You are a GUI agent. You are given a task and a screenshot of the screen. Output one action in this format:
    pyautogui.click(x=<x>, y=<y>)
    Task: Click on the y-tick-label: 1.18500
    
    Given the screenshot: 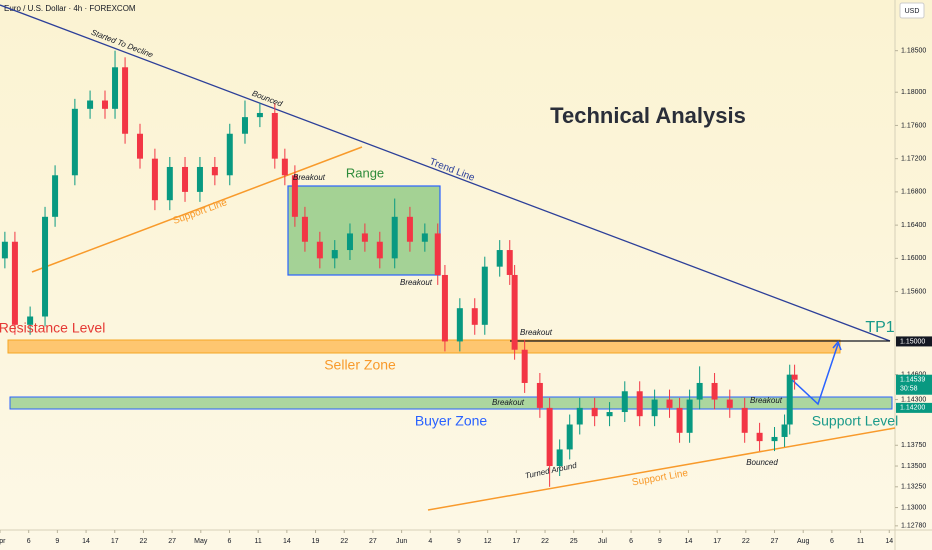 What is the action you would take?
    pyautogui.click(x=913, y=51)
    